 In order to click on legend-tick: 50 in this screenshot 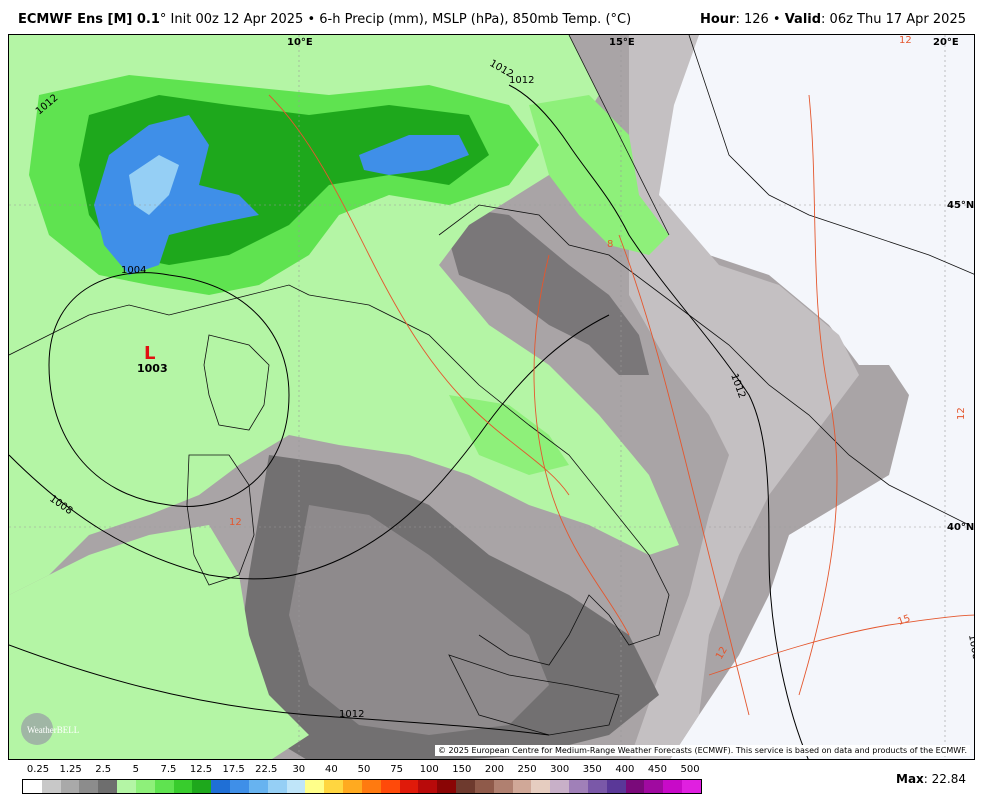, I will do `click(364, 769)`.